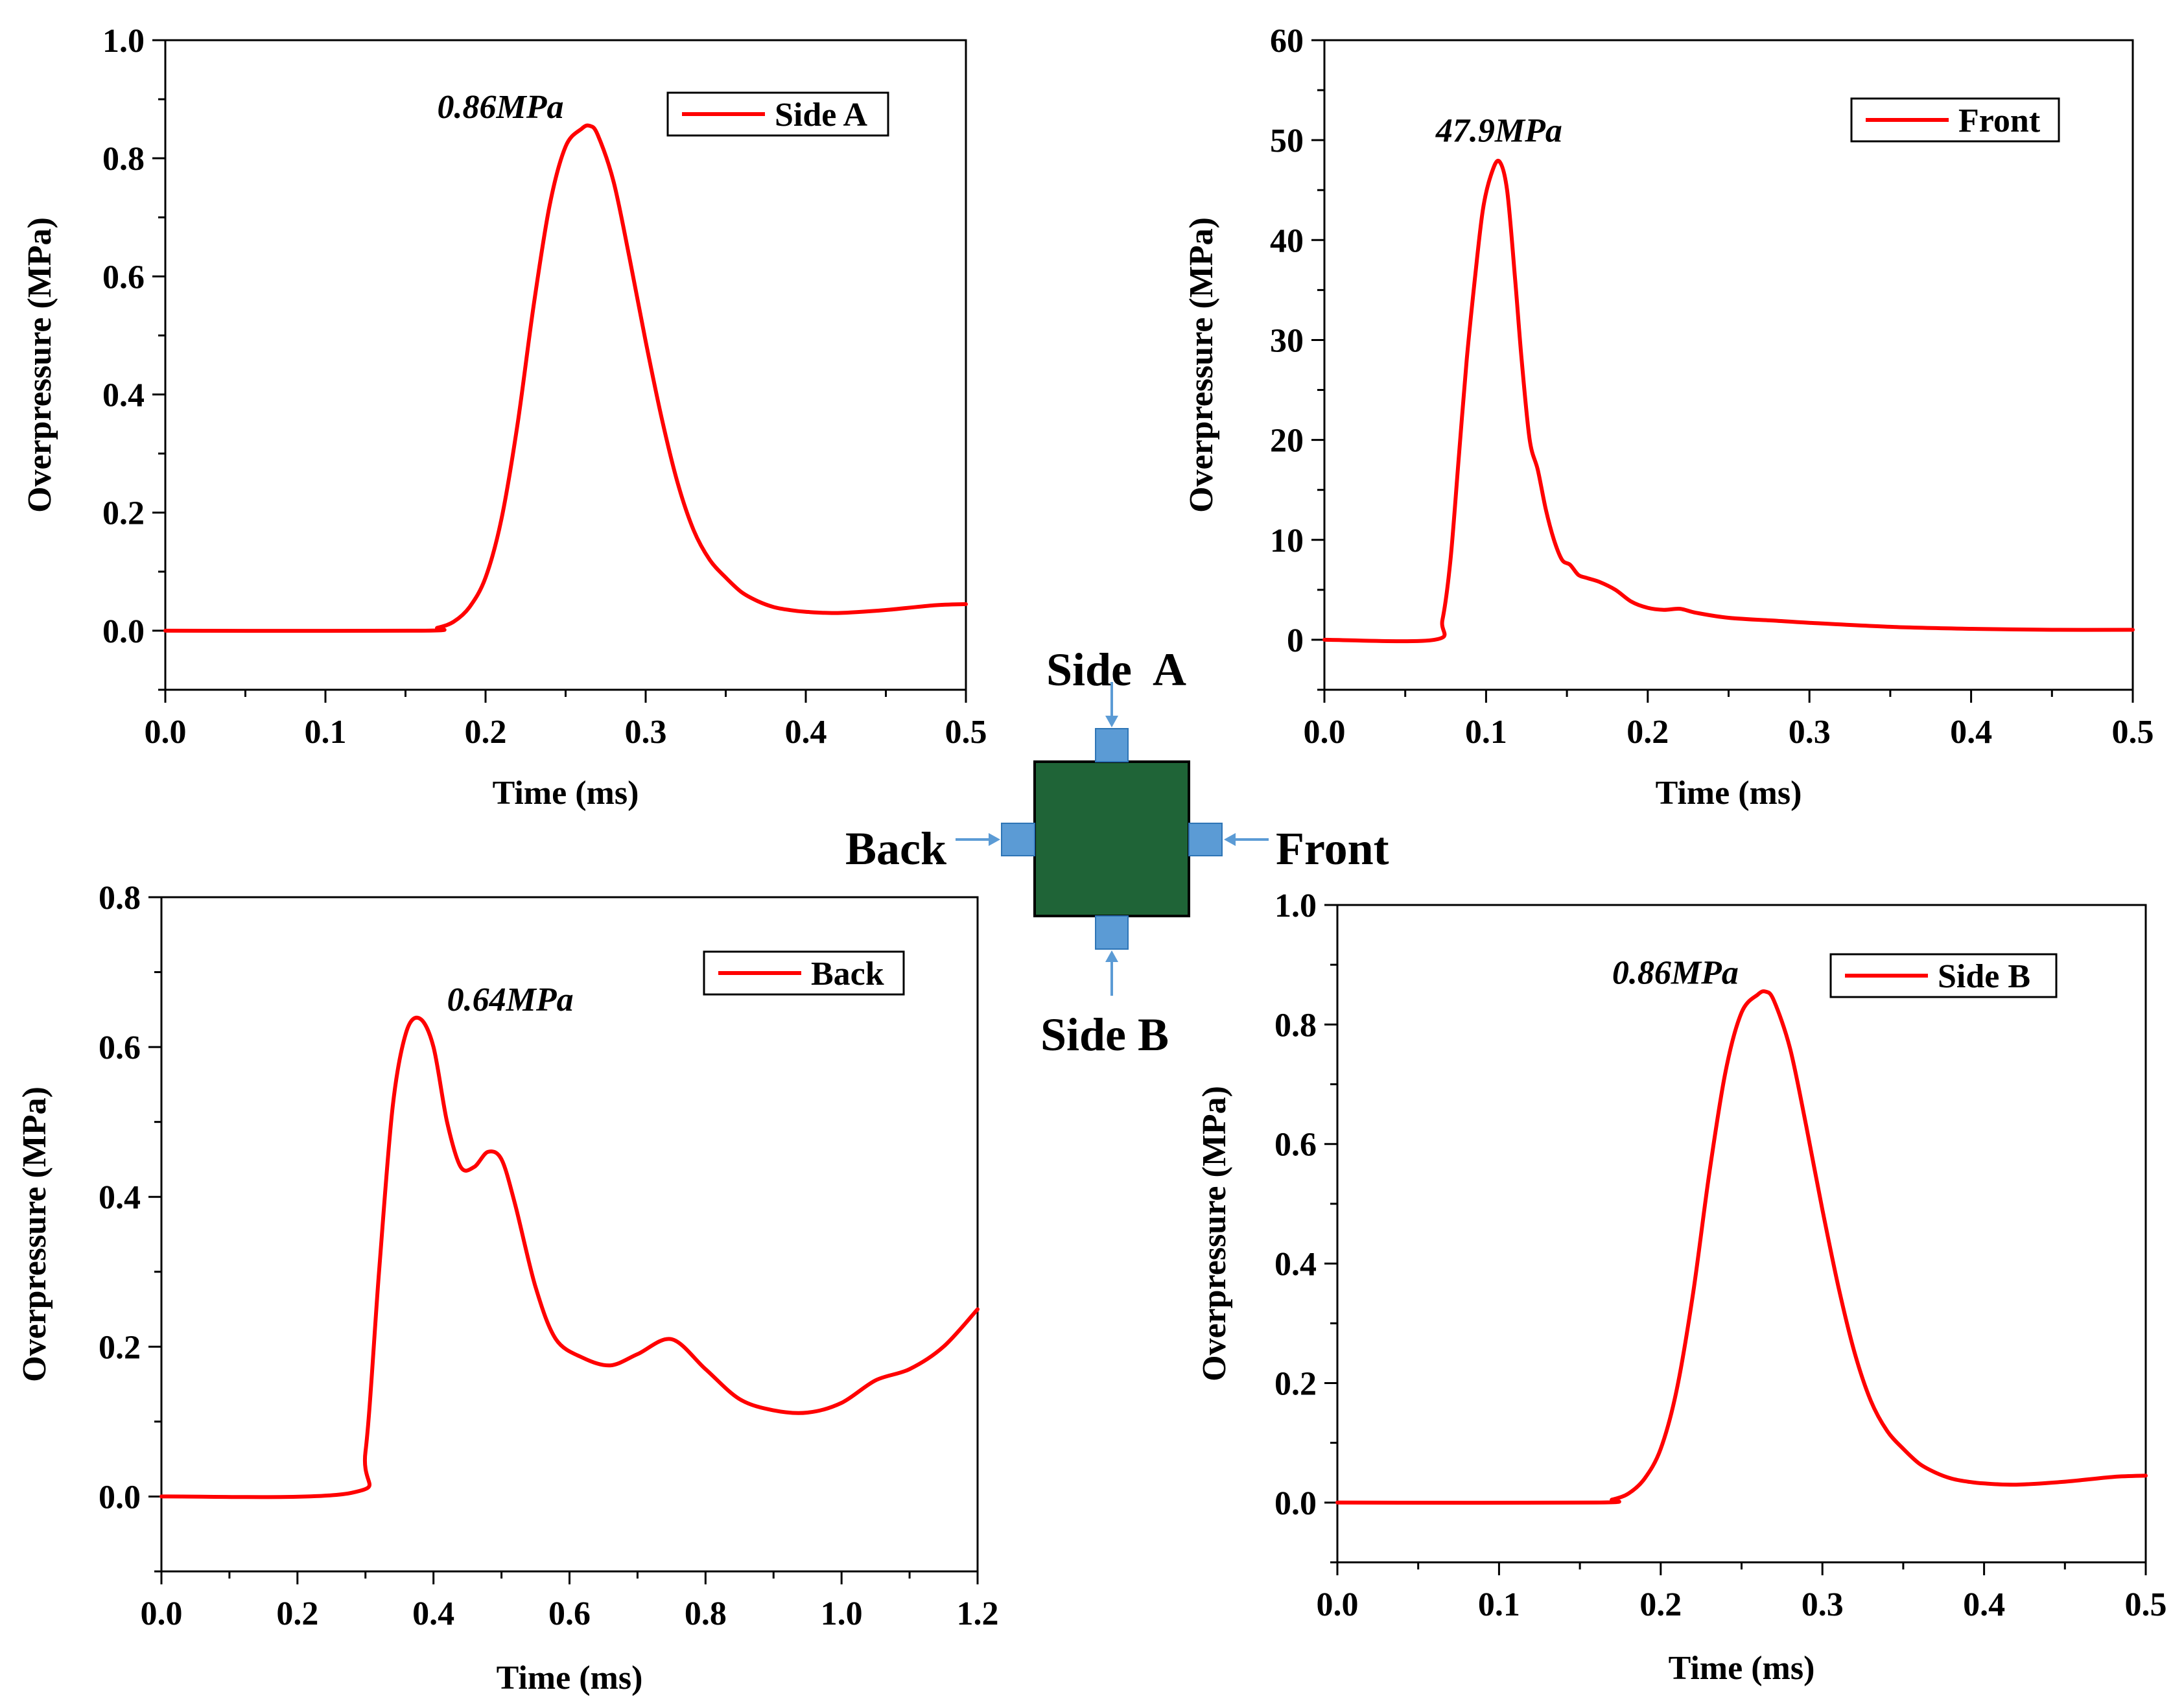 The height and width of the screenshot is (1703, 2184). I want to click on x-tick-label: 0.8, so click(706, 1613).